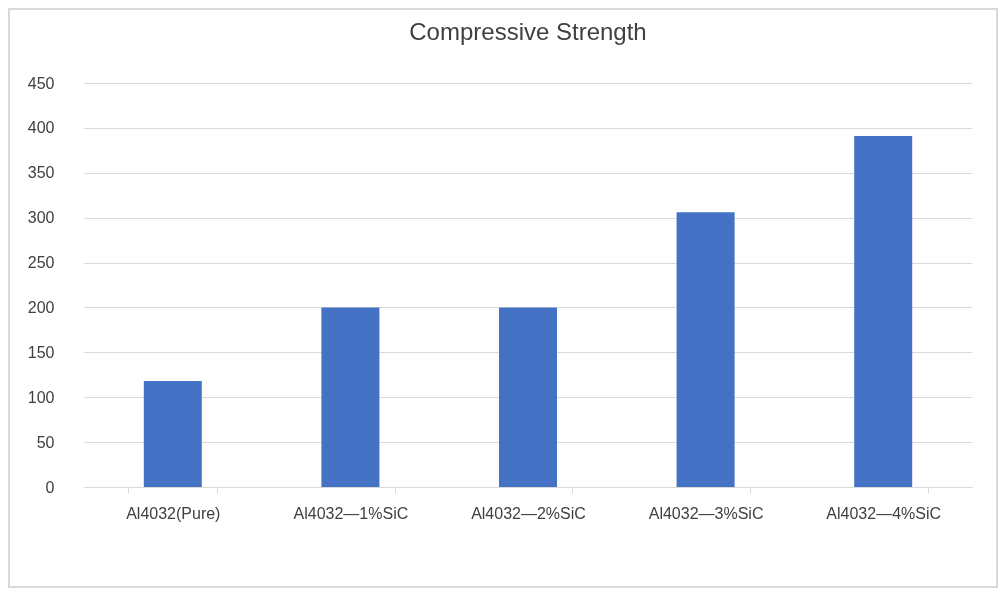 The width and height of the screenshot is (1006, 595). I want to click on y-tick-label: 250, so click(41, 263).